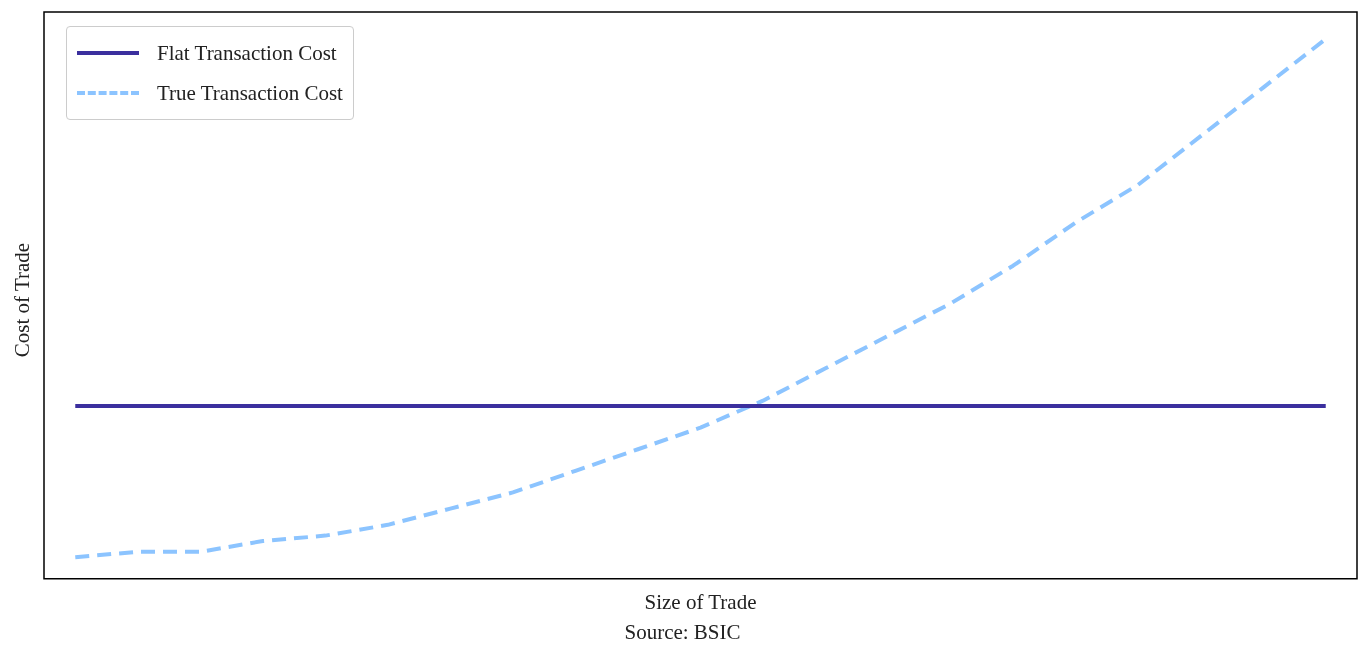 This screenshot has width=1365, height=652. Describe the element at coordinates (247, 53) in the screenshot. I see `legend-label: Flat Transaction Cost` at that location.